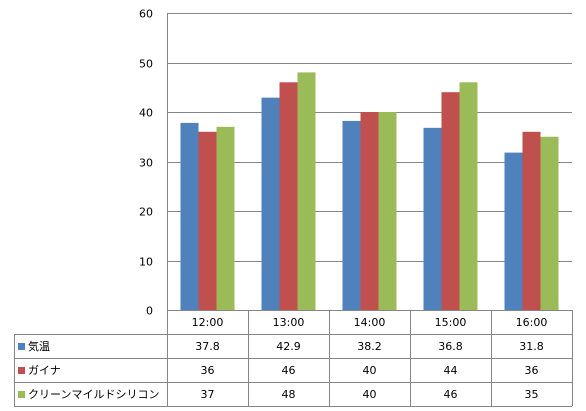 This screenshot has height=411, width=586. Describe the element at coordinates (451, 370) in the screenshot. I see `data-label: 44` at that location.